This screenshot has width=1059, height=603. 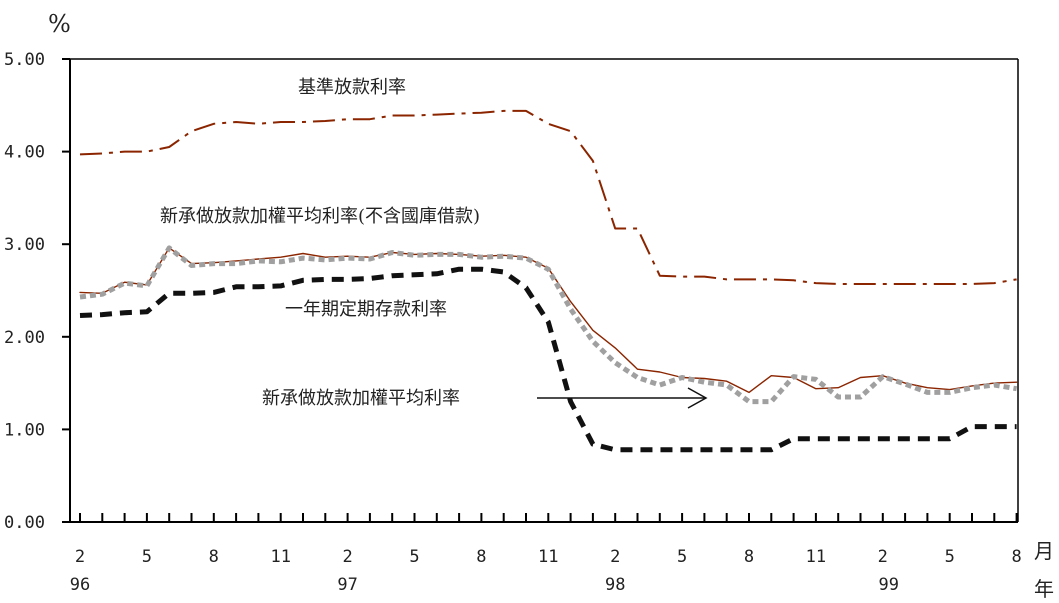 I want to click on x-tick-label-year: 99, so click(x=889, y=585).